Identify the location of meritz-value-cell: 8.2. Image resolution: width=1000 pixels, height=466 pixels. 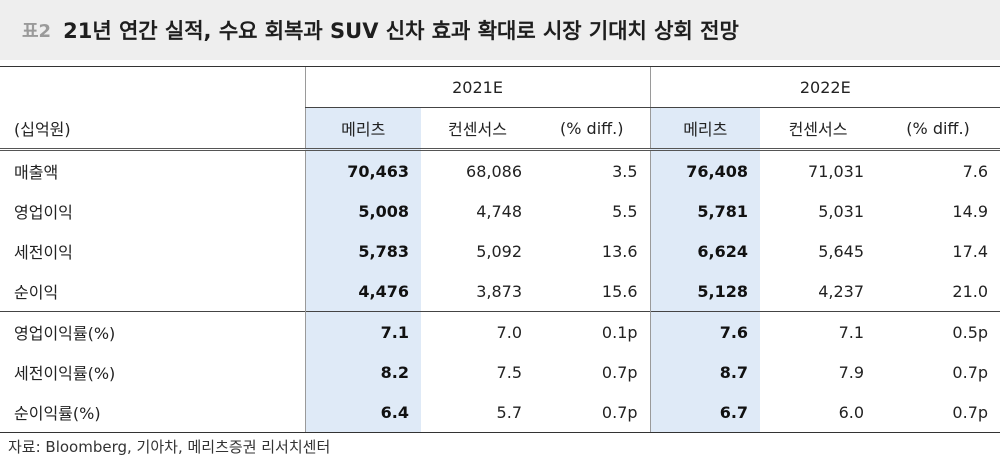
(362, 372).